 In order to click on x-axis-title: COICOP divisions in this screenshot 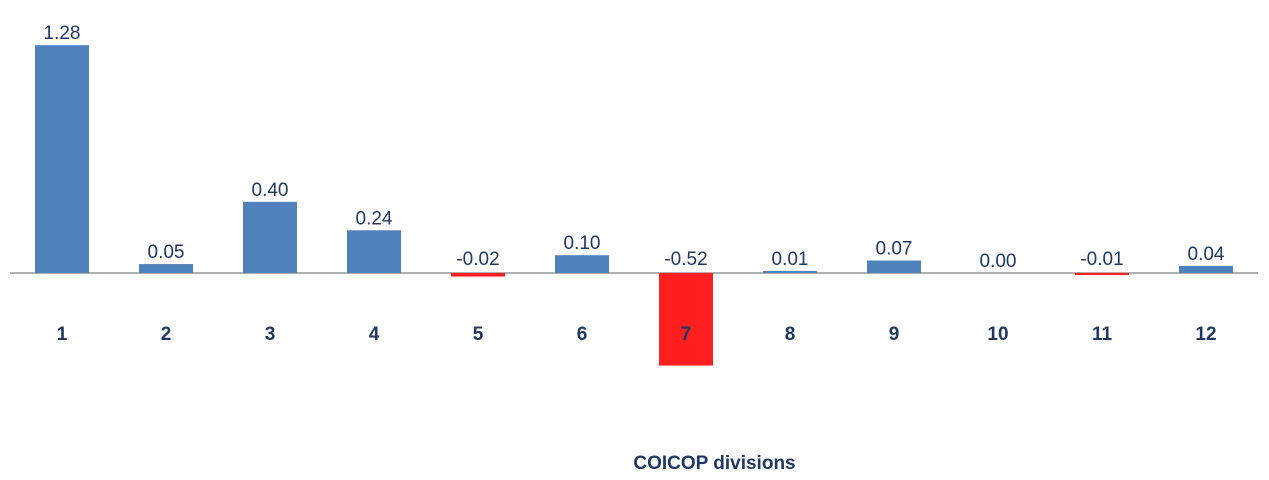, I will do `click(714, 463)`.